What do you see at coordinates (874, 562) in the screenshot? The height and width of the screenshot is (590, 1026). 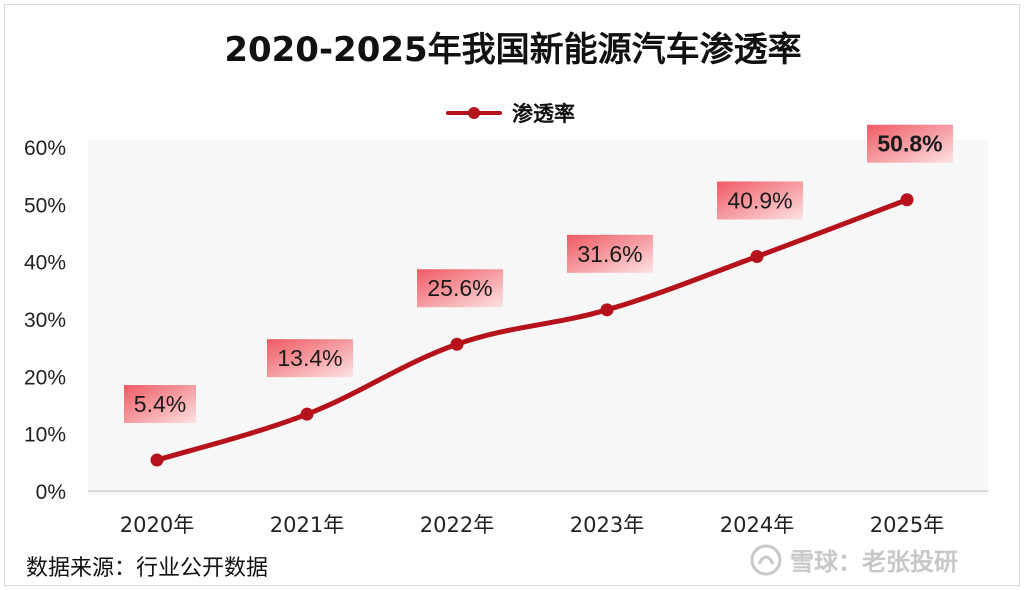 I see `watermark-text: 雪球：老张投研` at bounding box center [874, 562].